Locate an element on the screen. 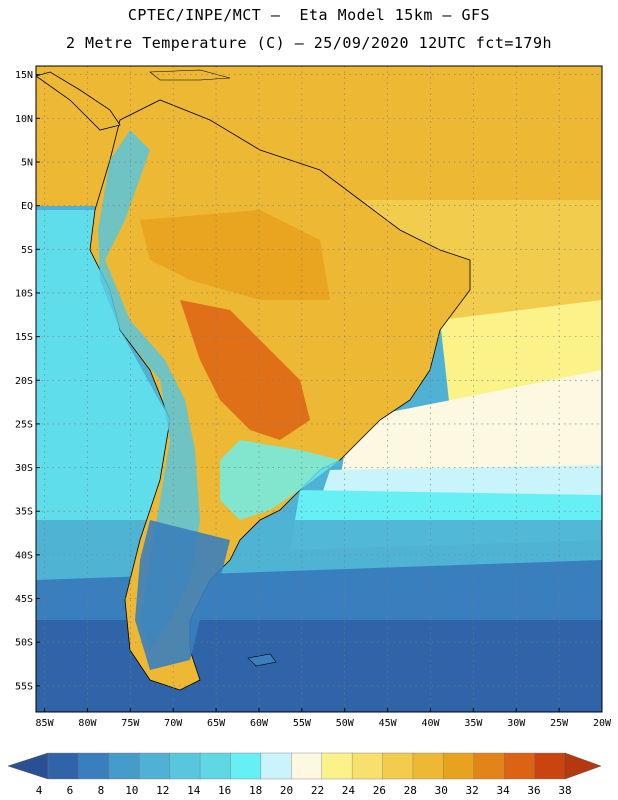 The width and height of the screenshot is (618, 800). latitude-label: 30S is located at coordinates (24, 468).